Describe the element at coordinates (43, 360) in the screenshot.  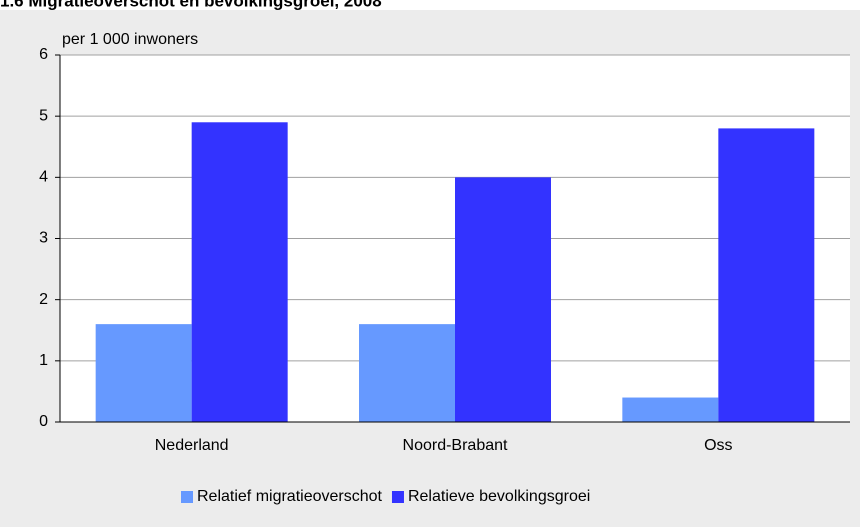
I see `y-tick-label: 1` at that location.